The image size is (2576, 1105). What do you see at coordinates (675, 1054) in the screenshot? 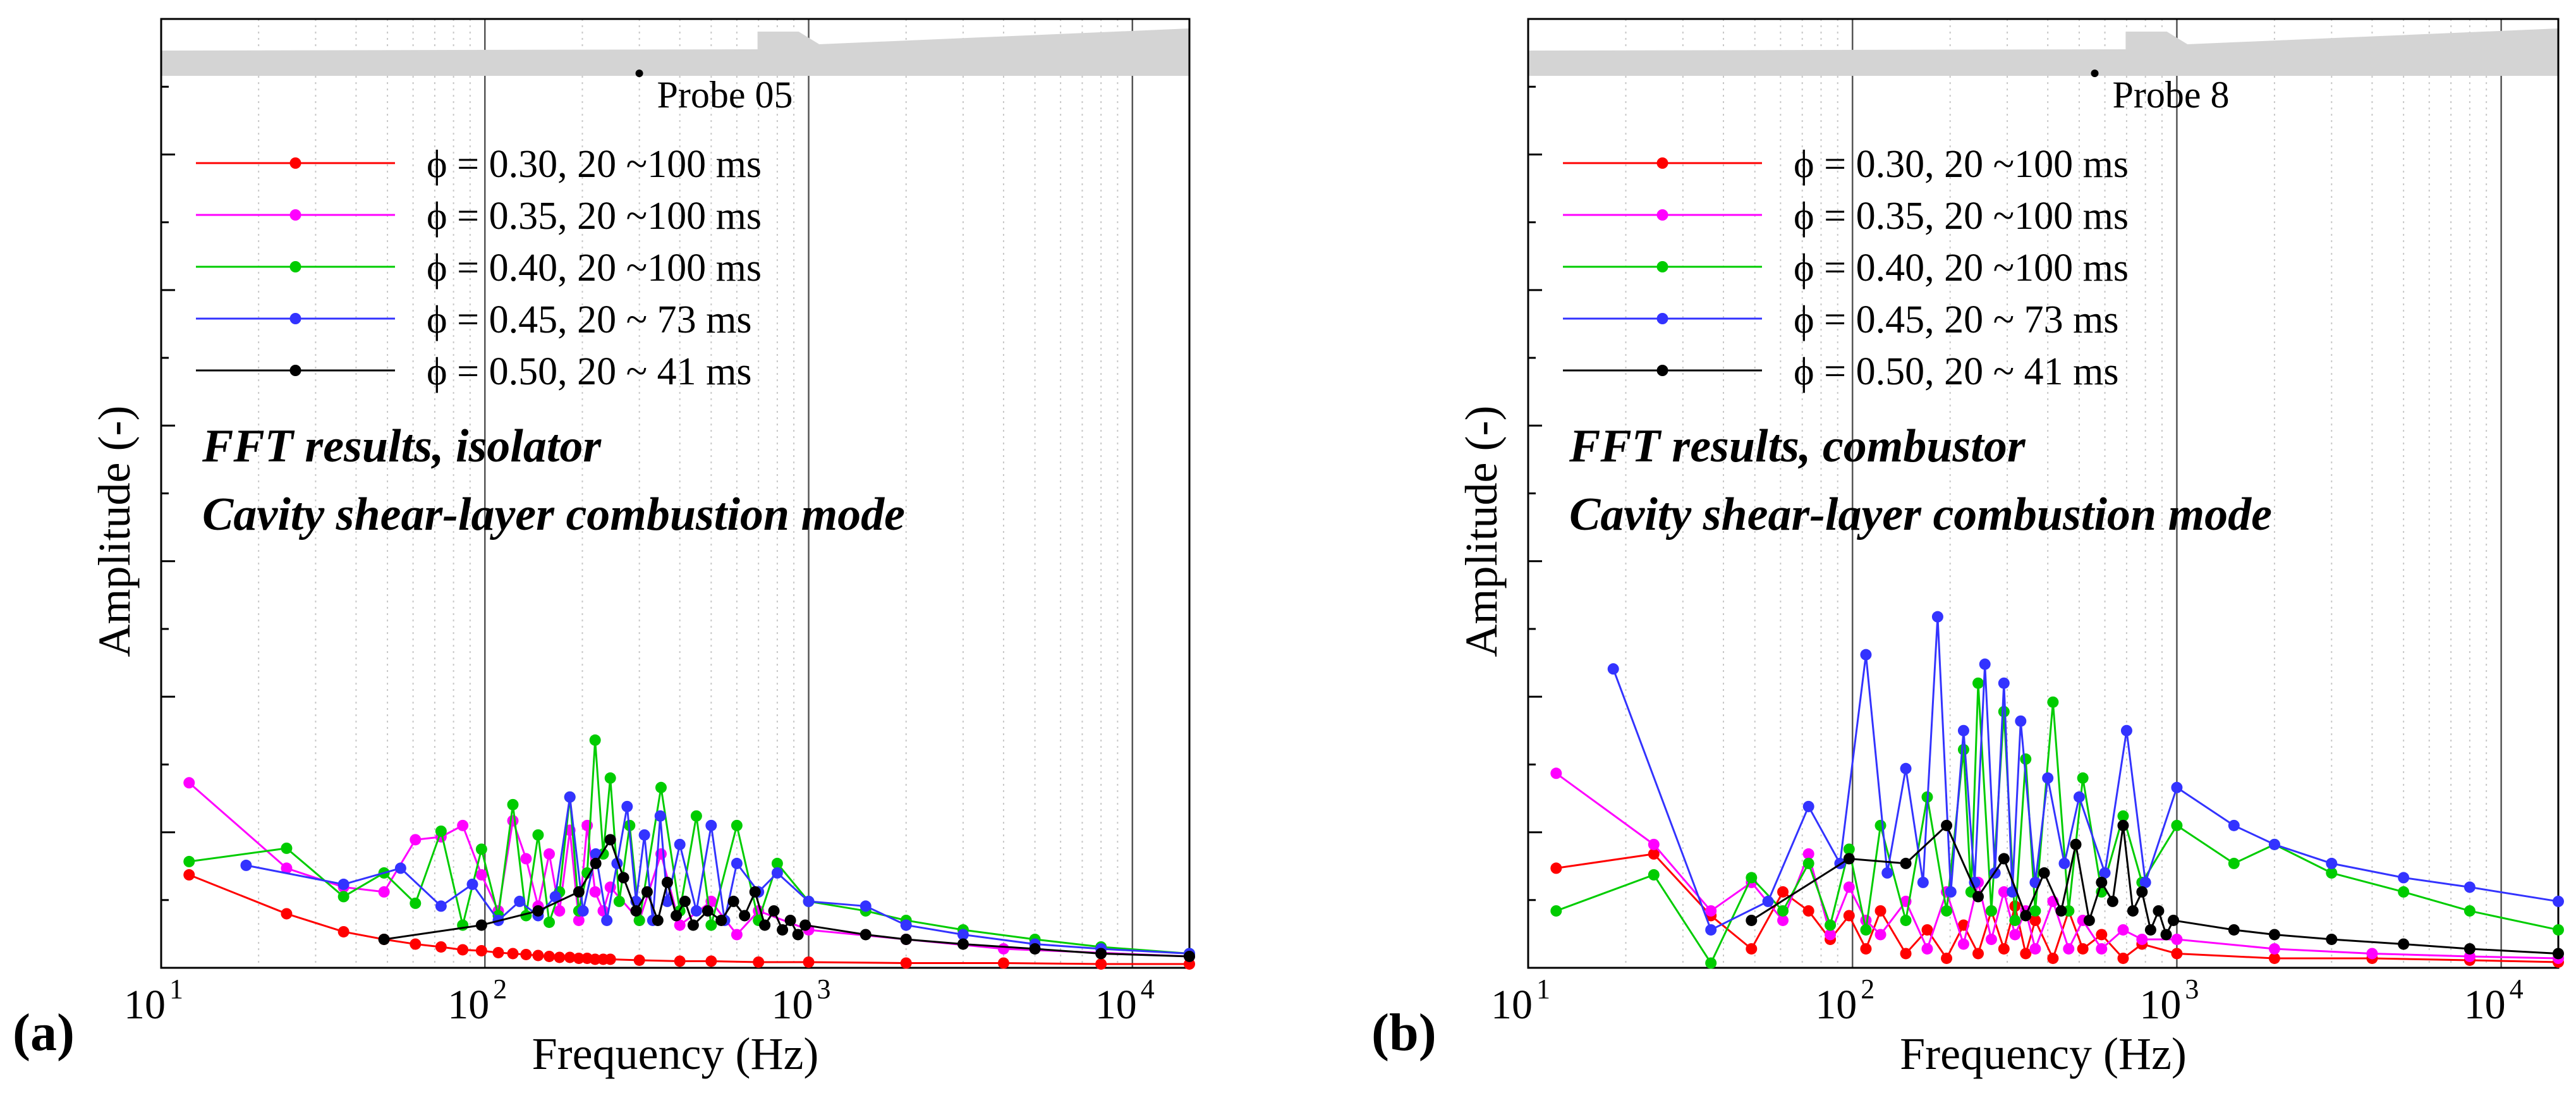
I see `x-axis-label: Frequency (Hz)` at bounding box center [675, 1054].